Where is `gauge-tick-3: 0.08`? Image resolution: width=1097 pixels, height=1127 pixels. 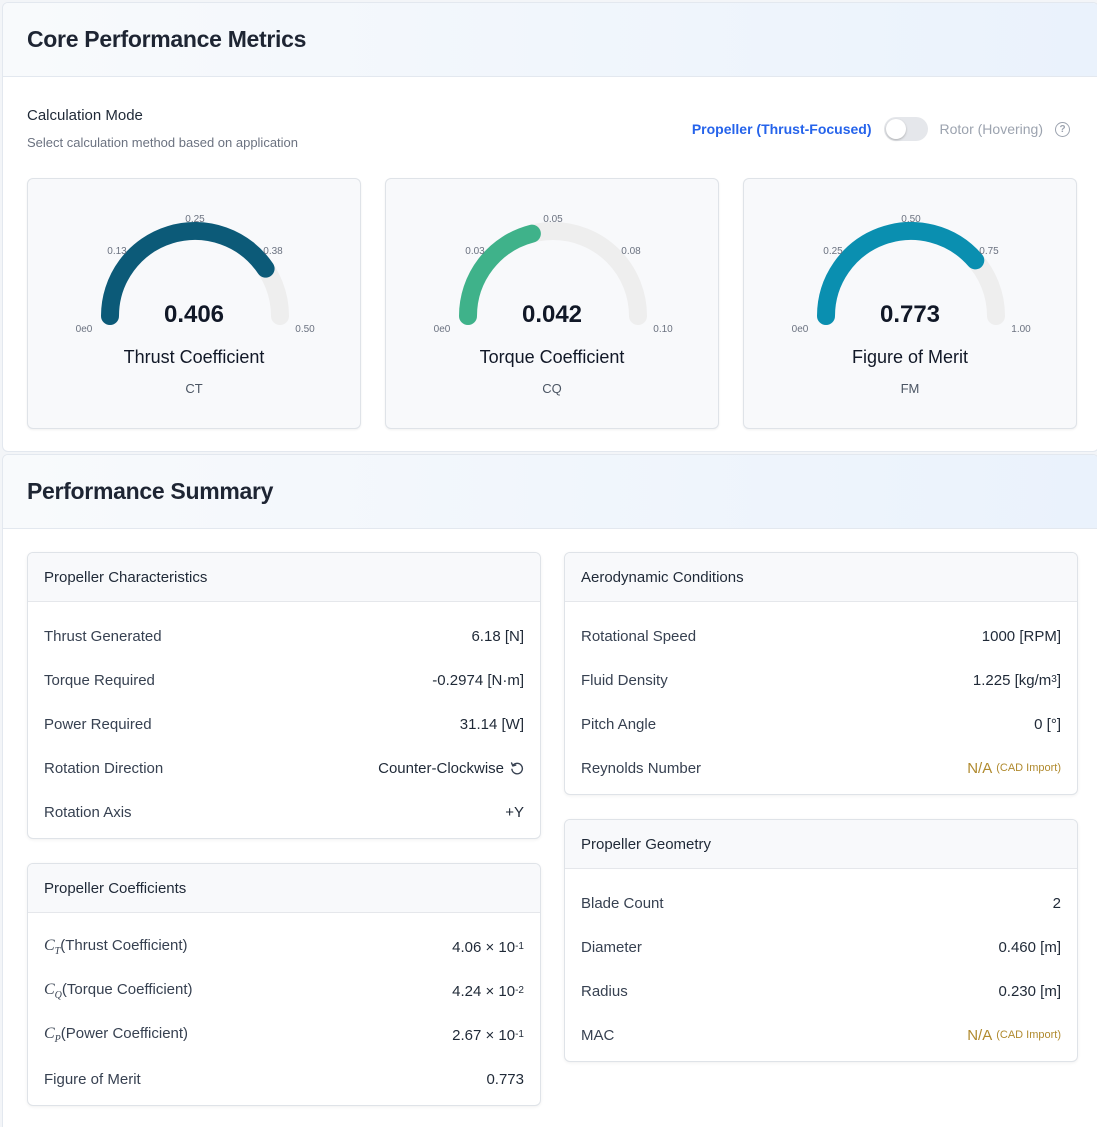 gauge-tick-3: 0.08 is located at coordinates (631, 251).